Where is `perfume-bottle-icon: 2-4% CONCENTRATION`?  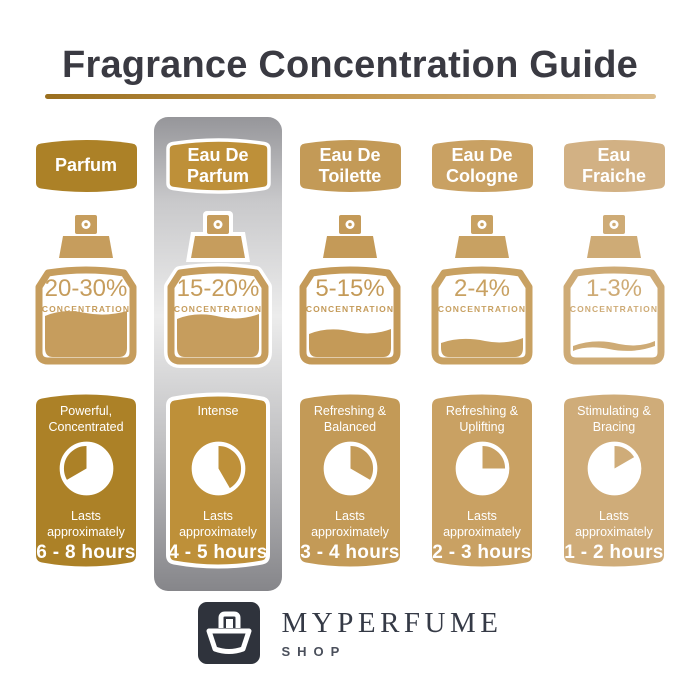 perfume-bottle-icon: 2-4% CONCENTRATION is located at coordinates (482, 292).